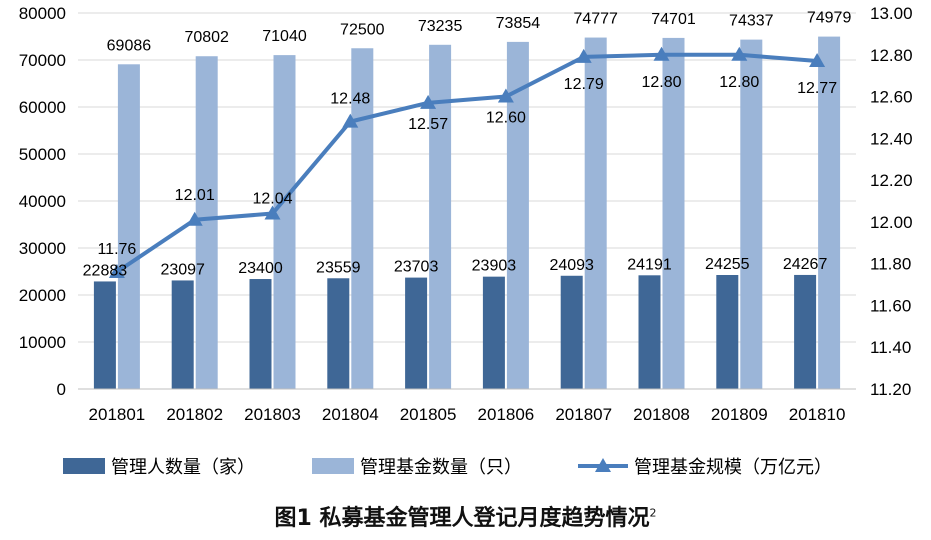  I want to click on y-right-tick-label: 12.20, so click(891, 180).